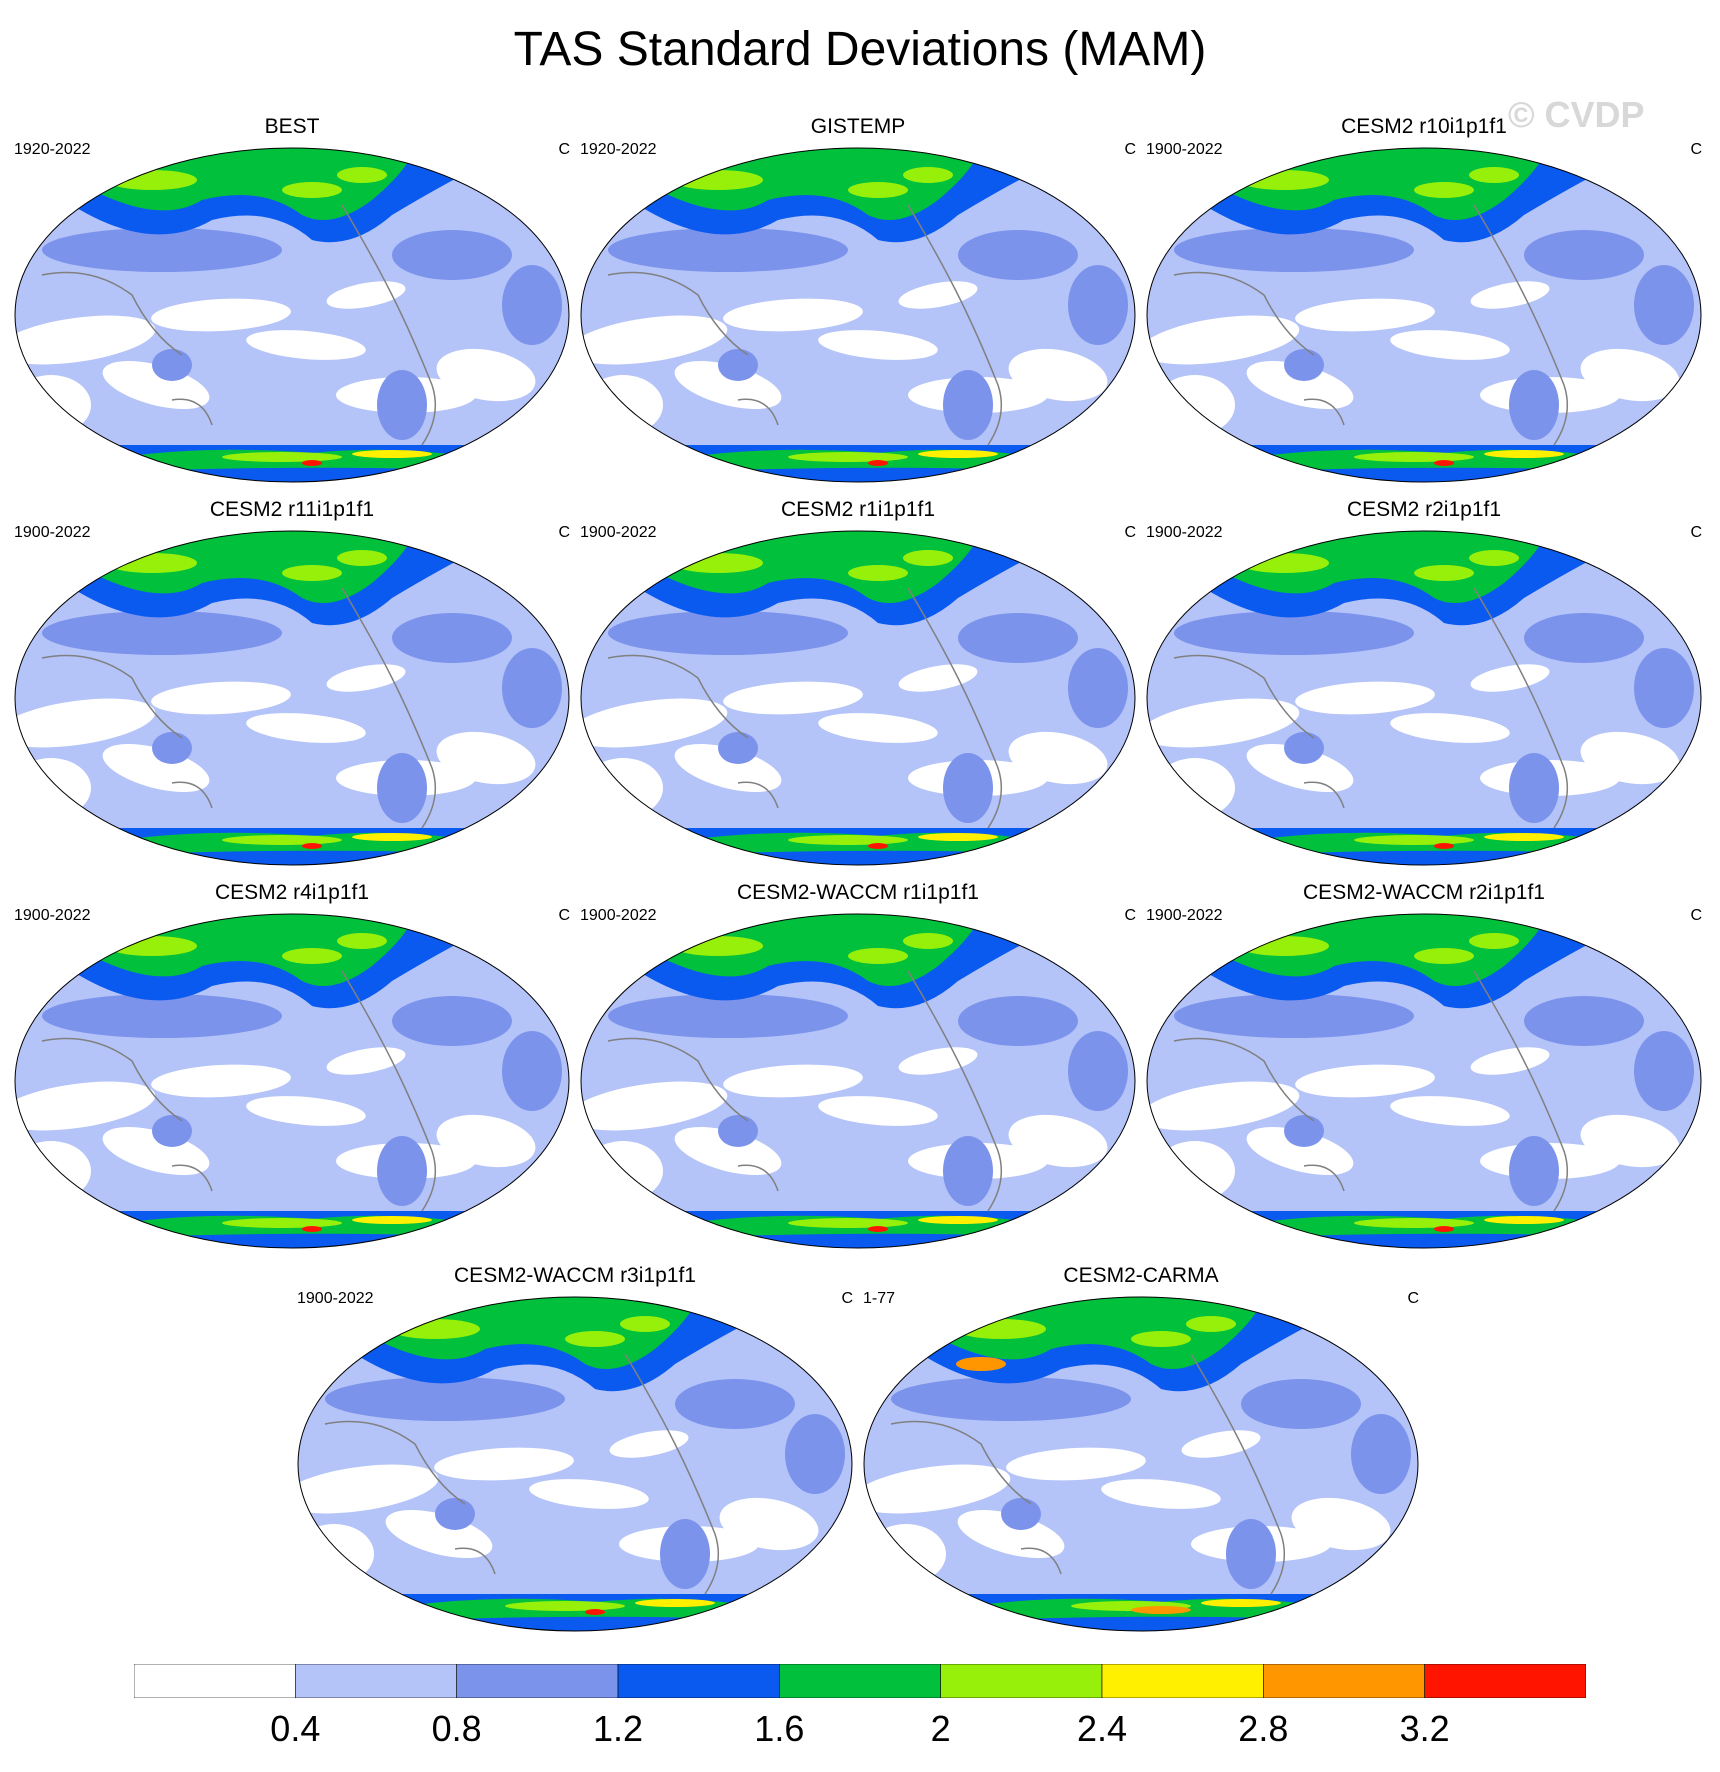  Describe the element at coordinates (295, 1728) in the screenshot. I see `colorbar-tick-label: 0.4` at that location.